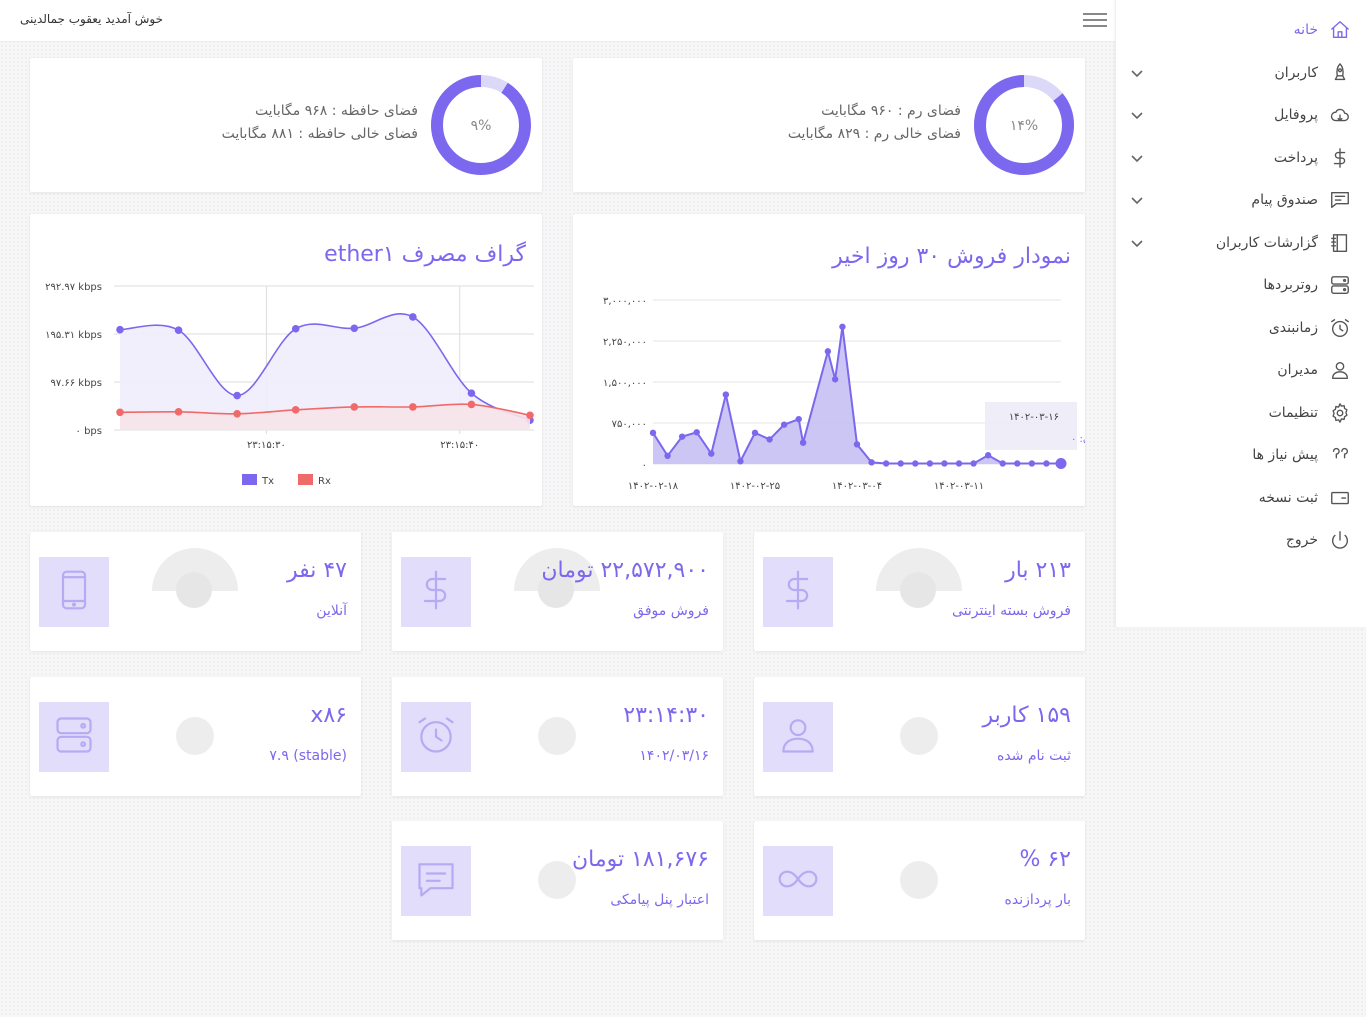 The image size is (1366, 1017). I want to click on legend-swatch, so click(305, 479).